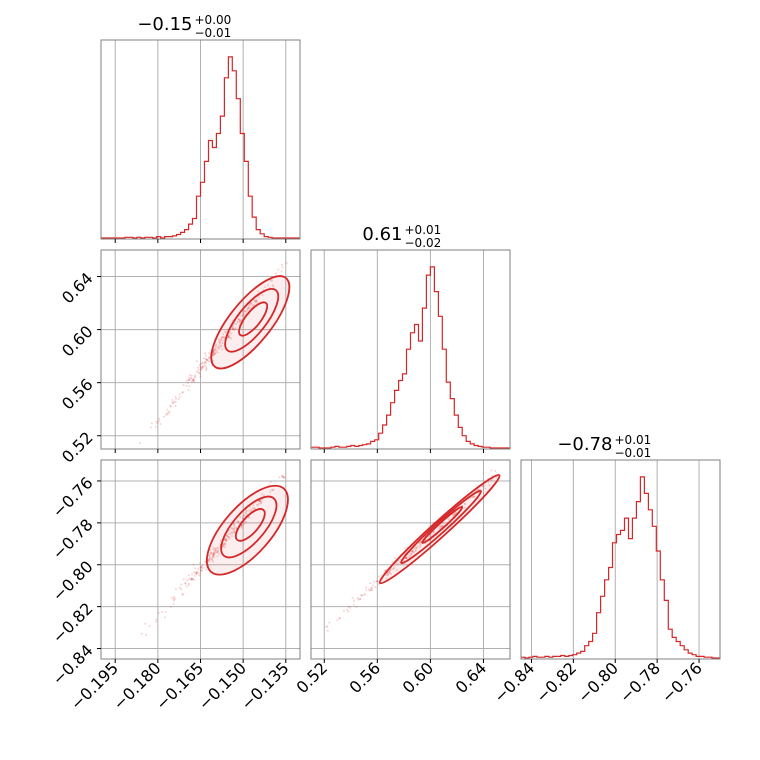 The height and width of the screenshot is (760, 760). What do you see at coordinates (401, 236) in the screenshot?
I see `histogram-1-title: 0.61 +0.01−0.02` at bounding box center [401, 236].